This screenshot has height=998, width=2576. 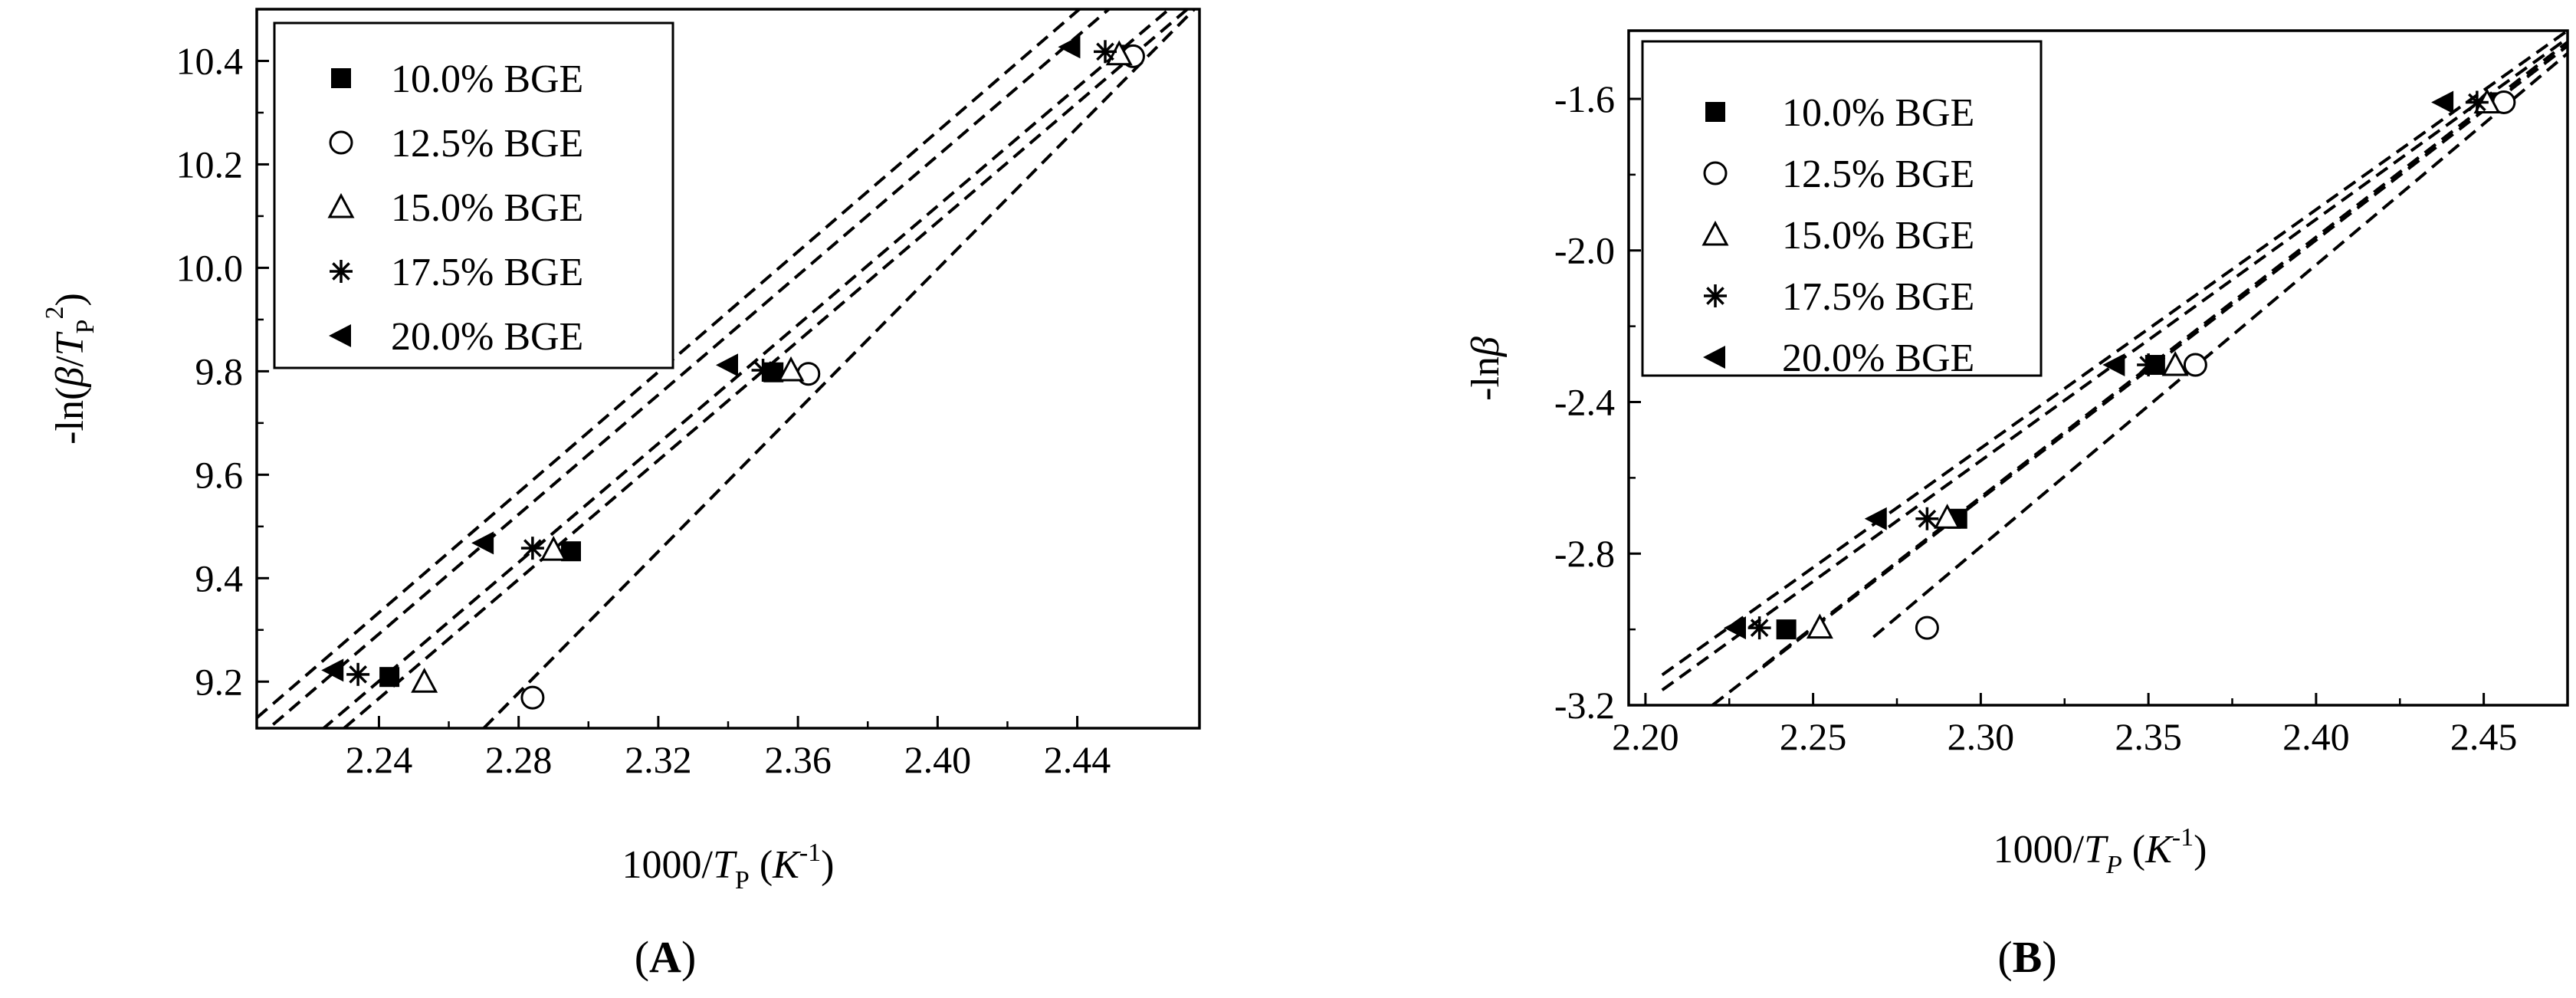 What do you see at coordinates (728, 867) in the screenshot?
I see `x-axis-title-a: 1000/TP (K-1)` at bounding box center [728, 867].